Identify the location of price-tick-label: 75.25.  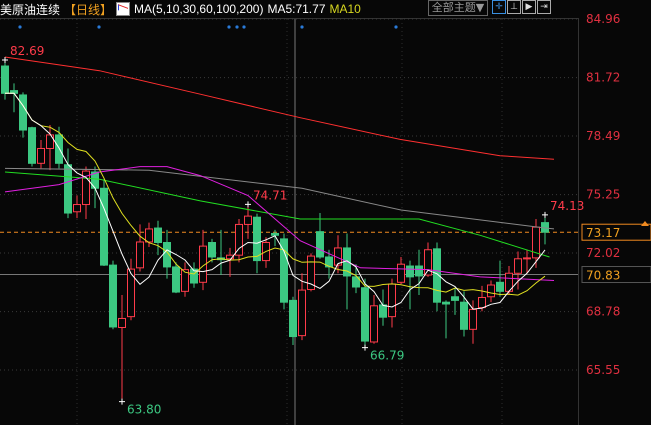
(603, 195).